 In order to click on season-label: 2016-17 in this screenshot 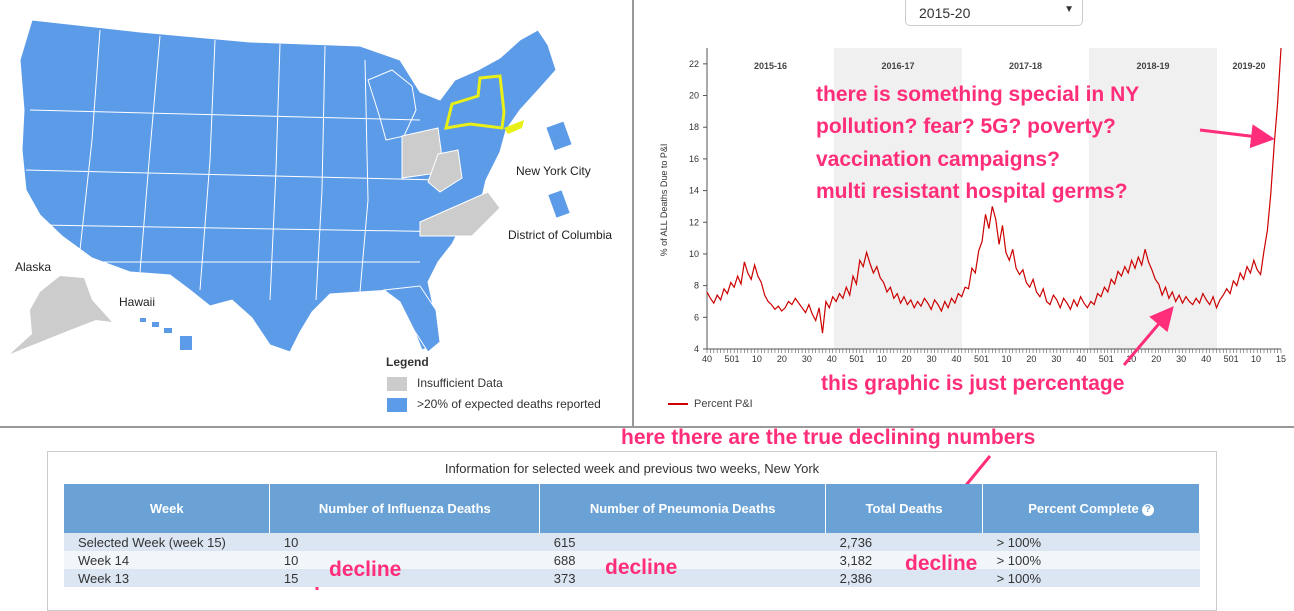, I will do `click(897, 66)`.